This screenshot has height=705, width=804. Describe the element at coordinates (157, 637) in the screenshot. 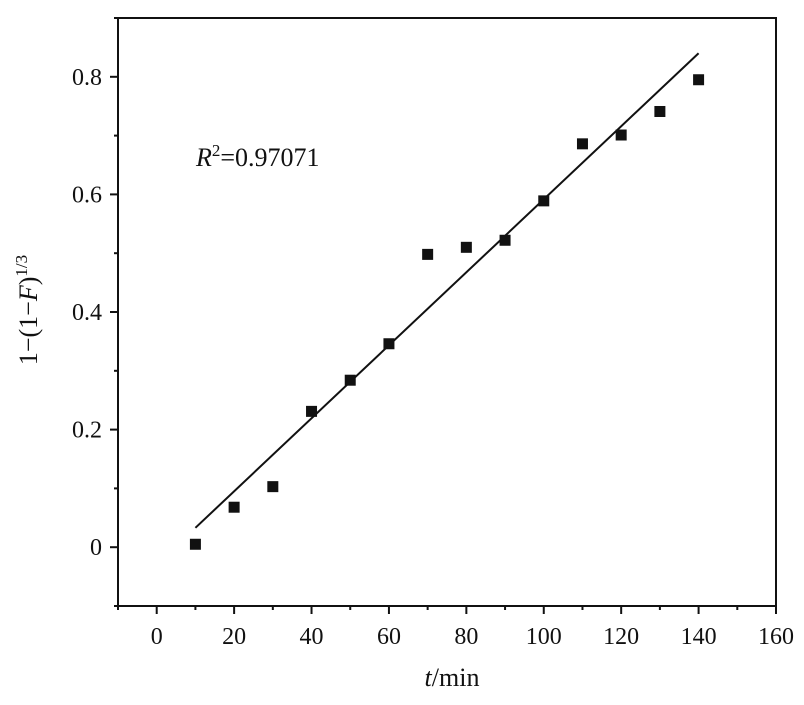

I see `x-tick-label: 0` at that location.